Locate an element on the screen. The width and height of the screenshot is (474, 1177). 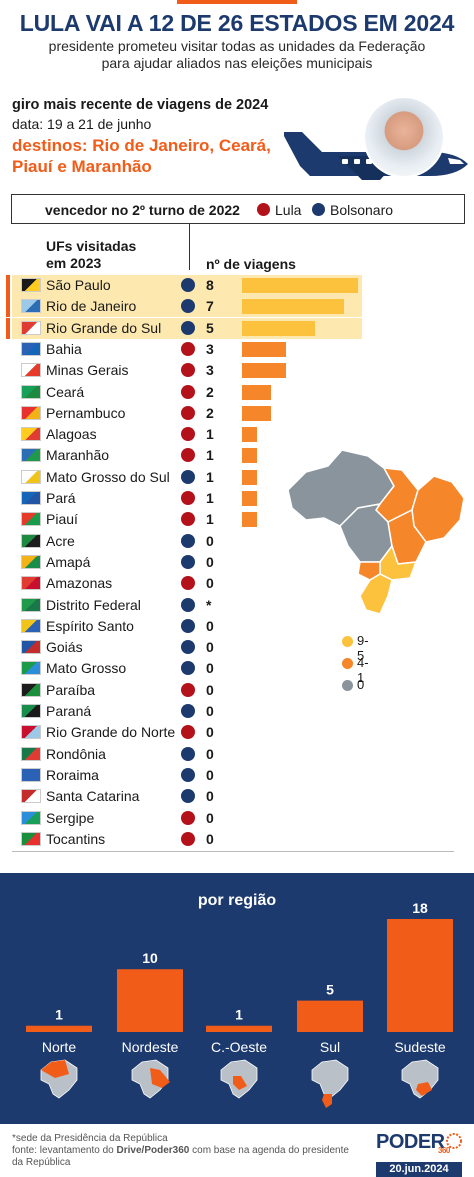
state-row: Rio Grande do Sul 5 is located at coordinates (184, 328).